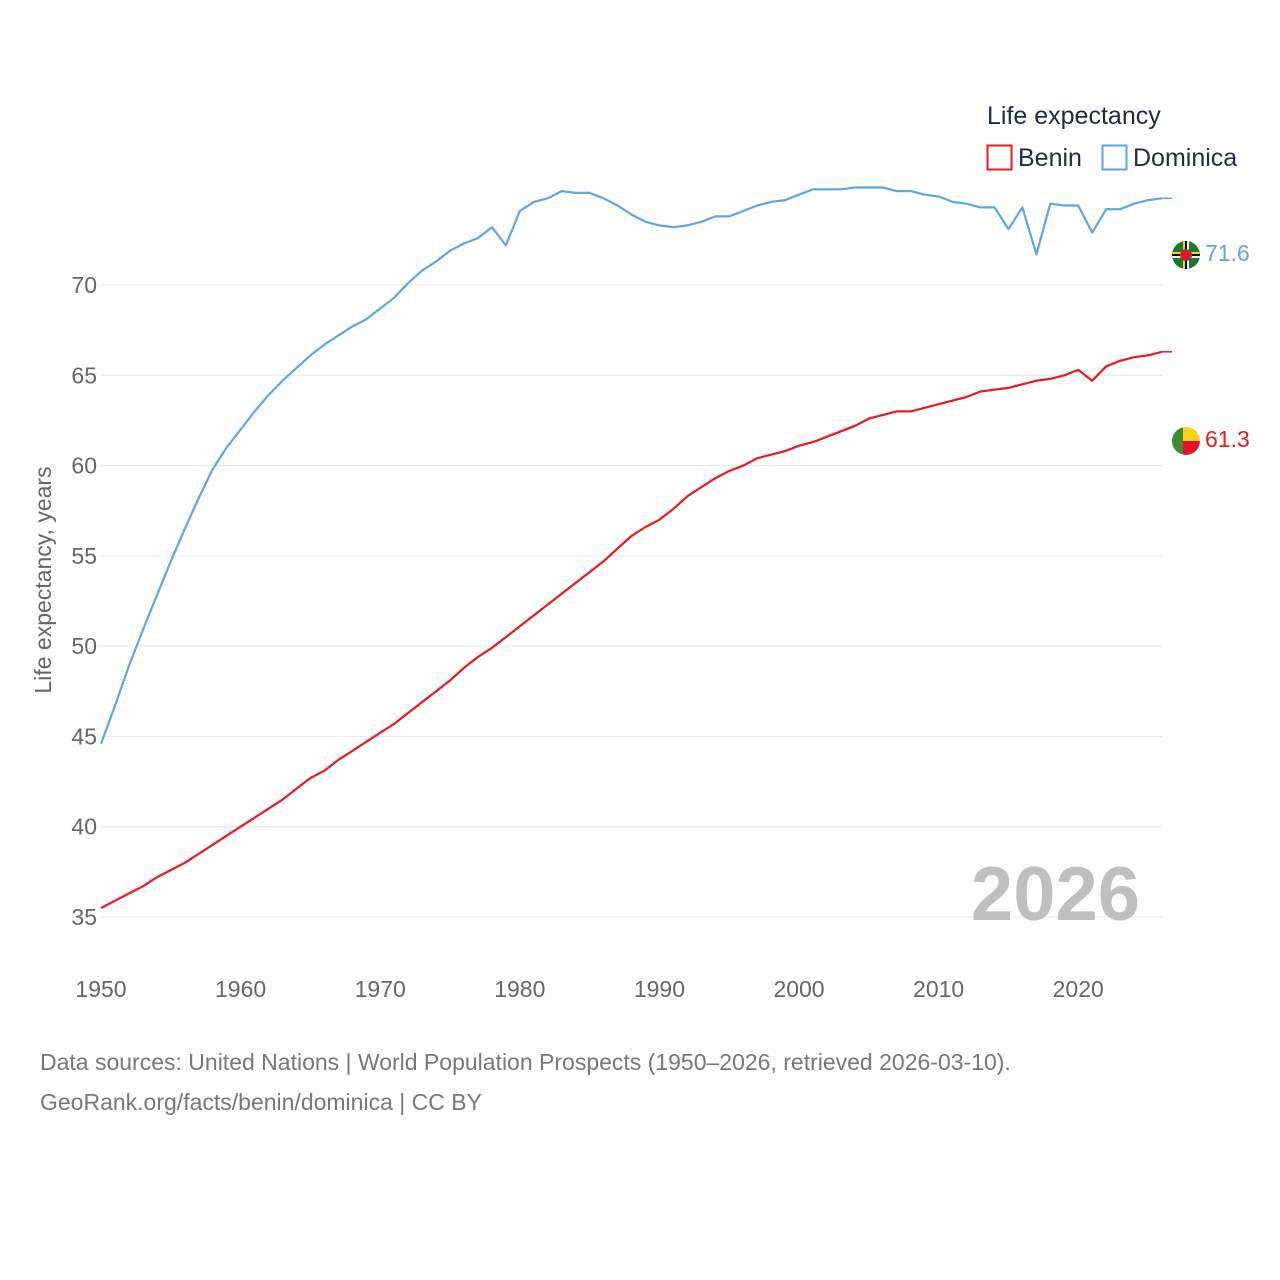 This screenshot has width=1280, height=1280. Describe the element at coordinates (1227, 439) in the screenshot. I see `end-label-benin: 61.3` at that location.